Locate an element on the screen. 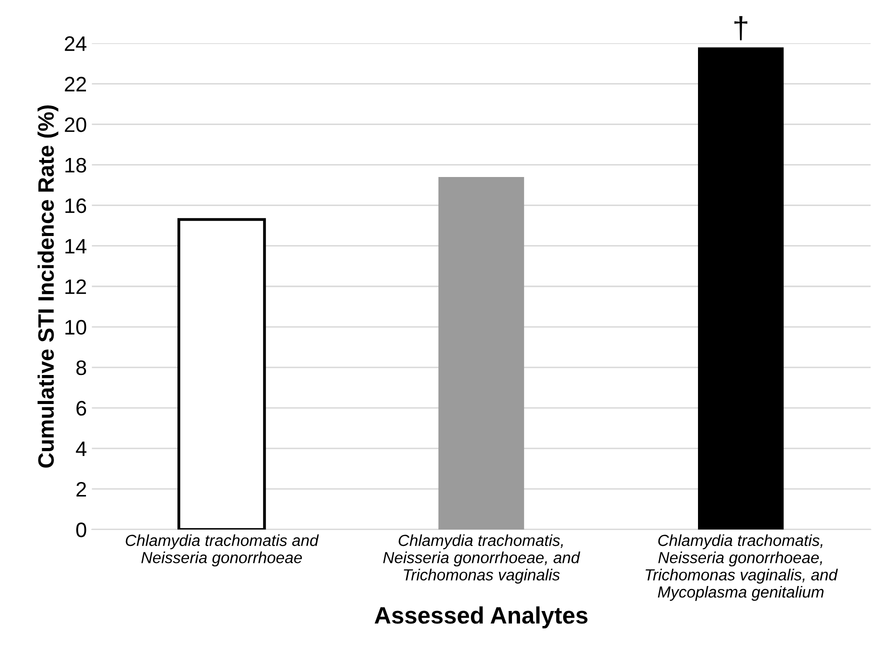  y-tick-label: 2 is located at coordinates (81, 489).